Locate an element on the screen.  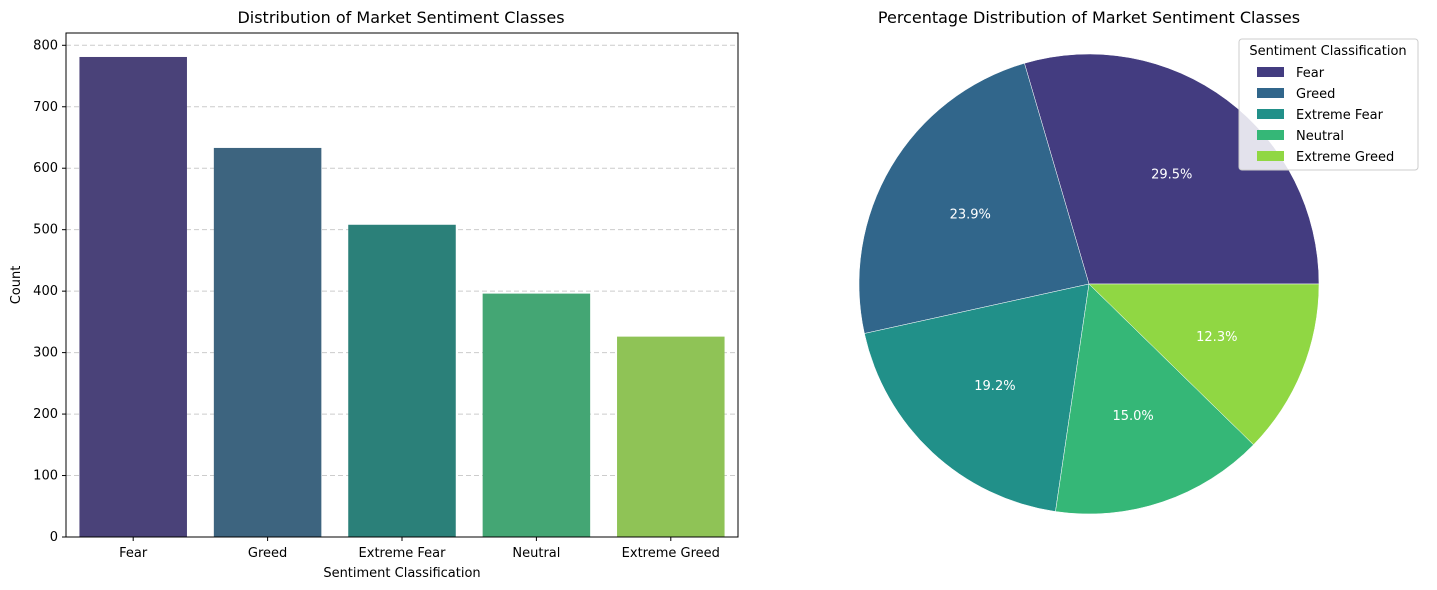
y-tick-label: 700 is located at coordinates (45, 107).